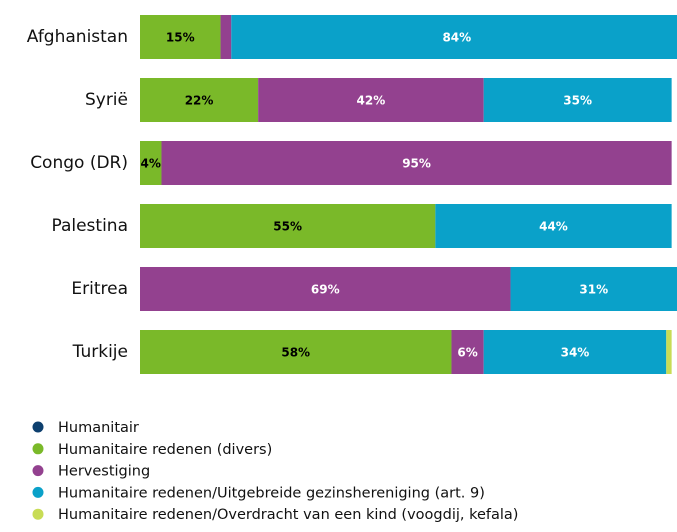 The width and height of the screenshot is (677, 532). What do you see at coordinates (165, 450) in the screenshot?
I see `legend-label: Humanitaire redenen (divers)` at bounding box center [165, 450].